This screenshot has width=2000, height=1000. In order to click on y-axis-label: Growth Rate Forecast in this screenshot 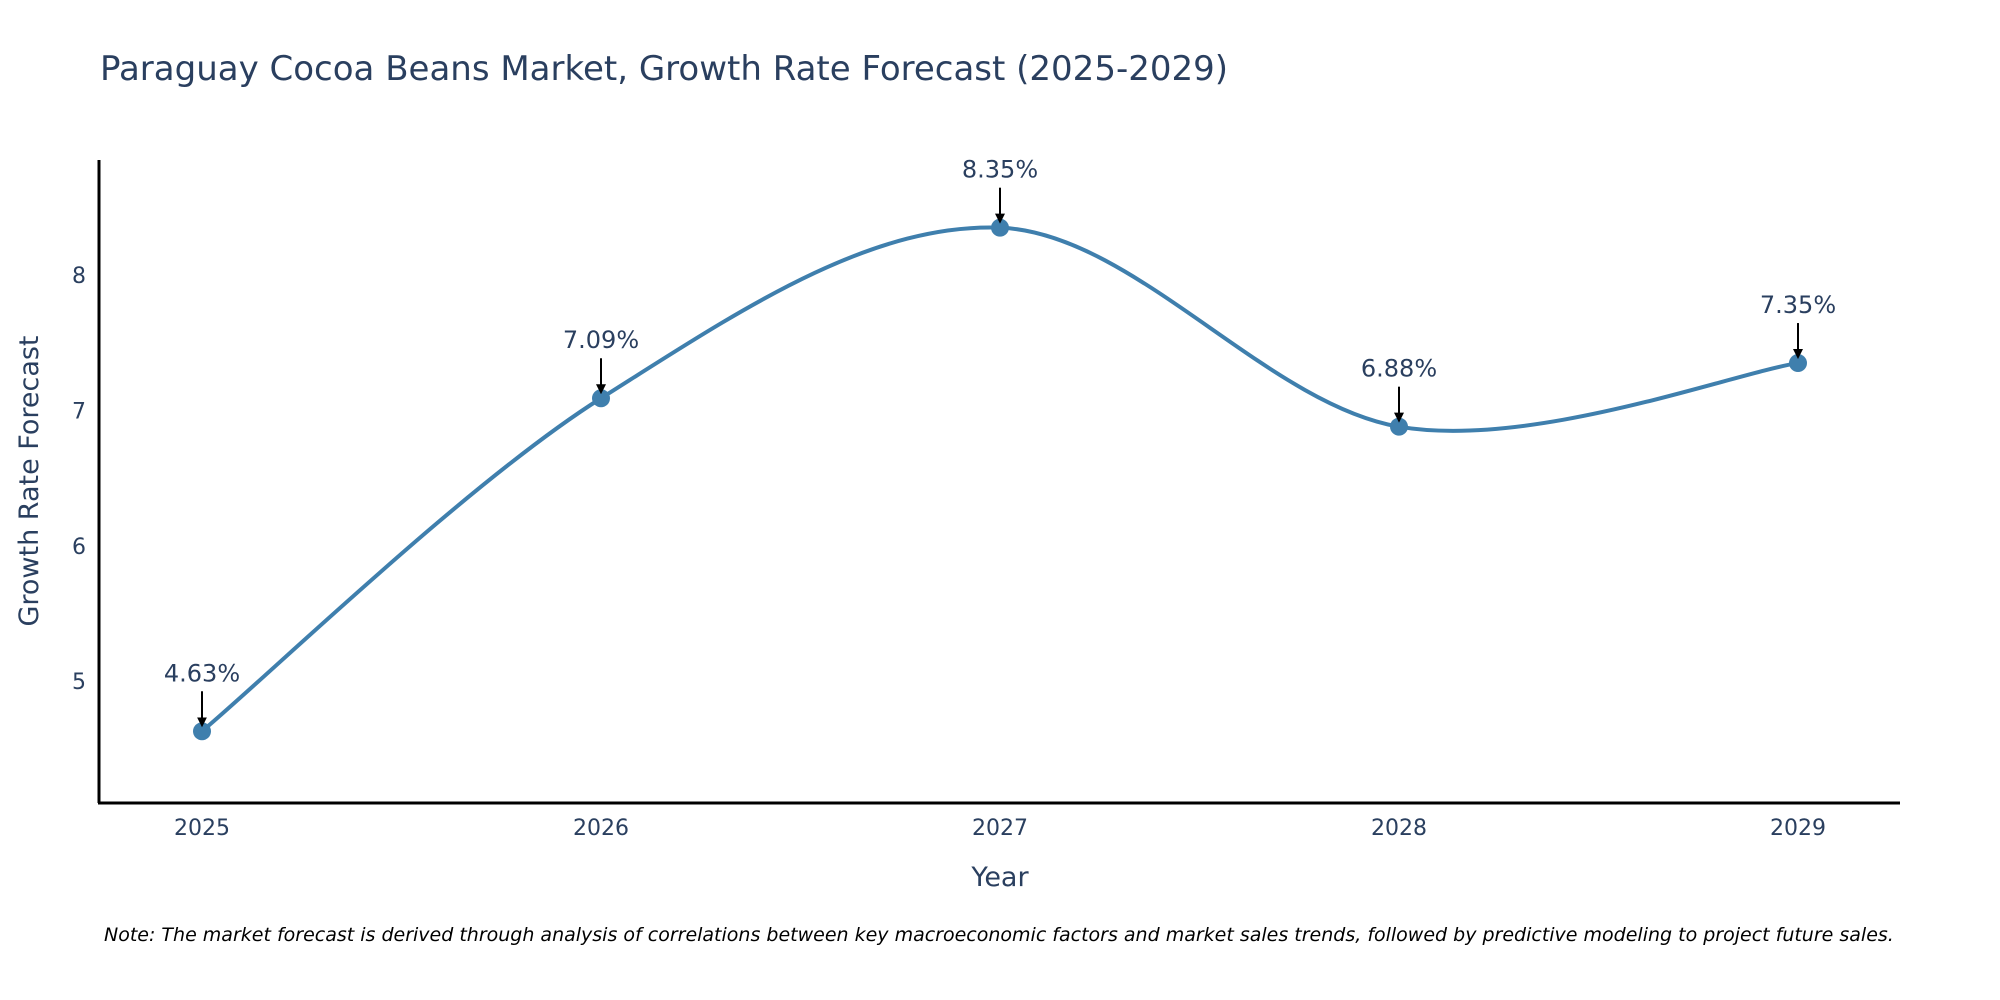, I will do `click(29, 480)`.